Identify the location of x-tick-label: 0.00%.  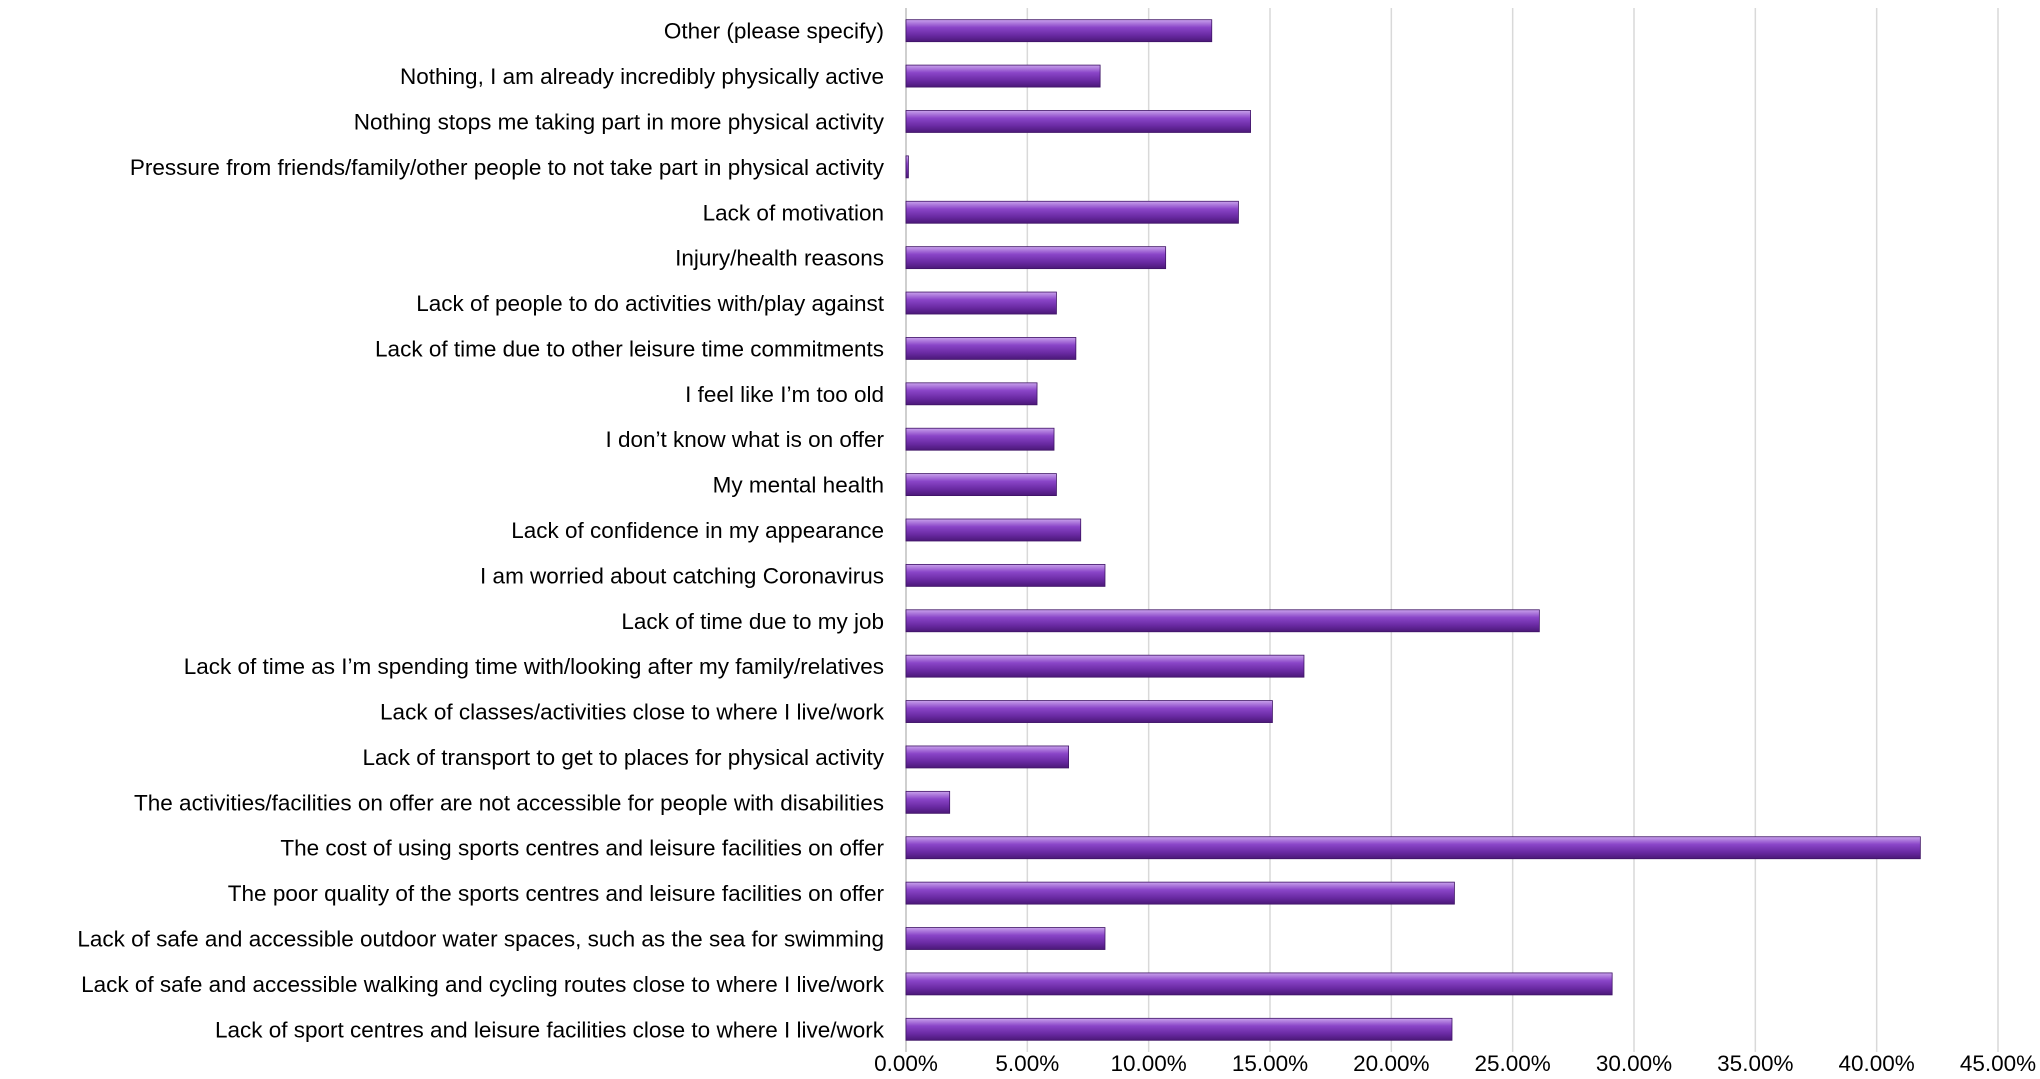
(906, 1063).